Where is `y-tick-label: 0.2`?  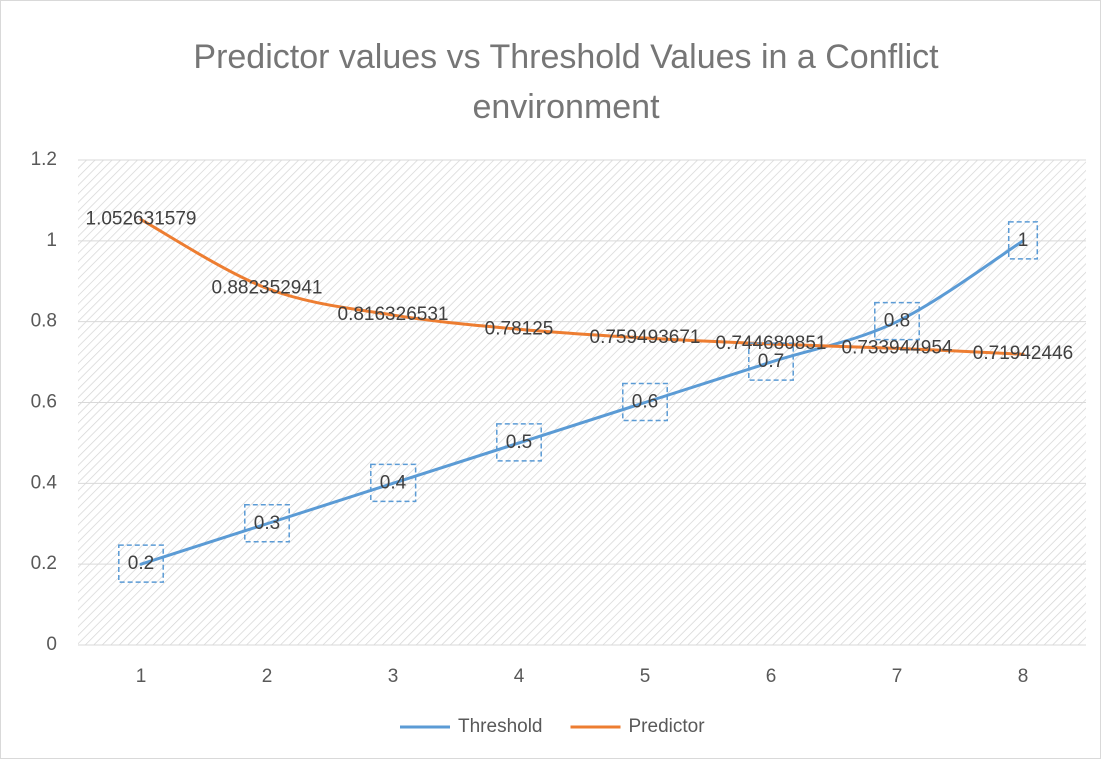 y-tick-label: 0.2 is located at coordinates (44, 563).